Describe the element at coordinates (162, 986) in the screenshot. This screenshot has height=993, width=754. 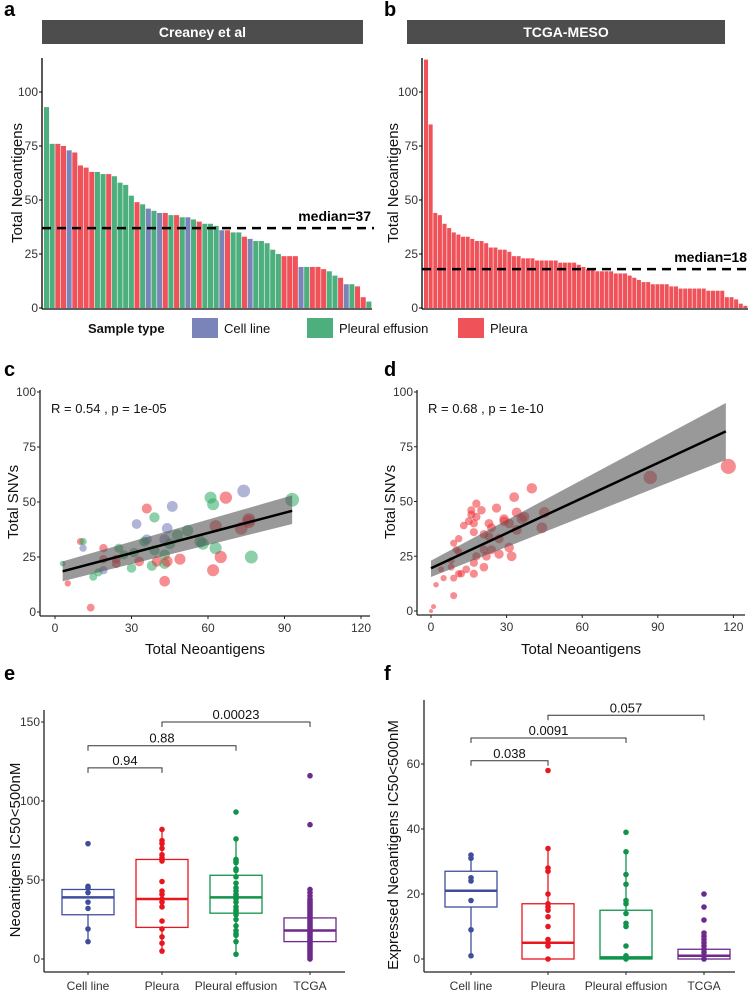
I see `x-tick-label: Pleura` at that location.